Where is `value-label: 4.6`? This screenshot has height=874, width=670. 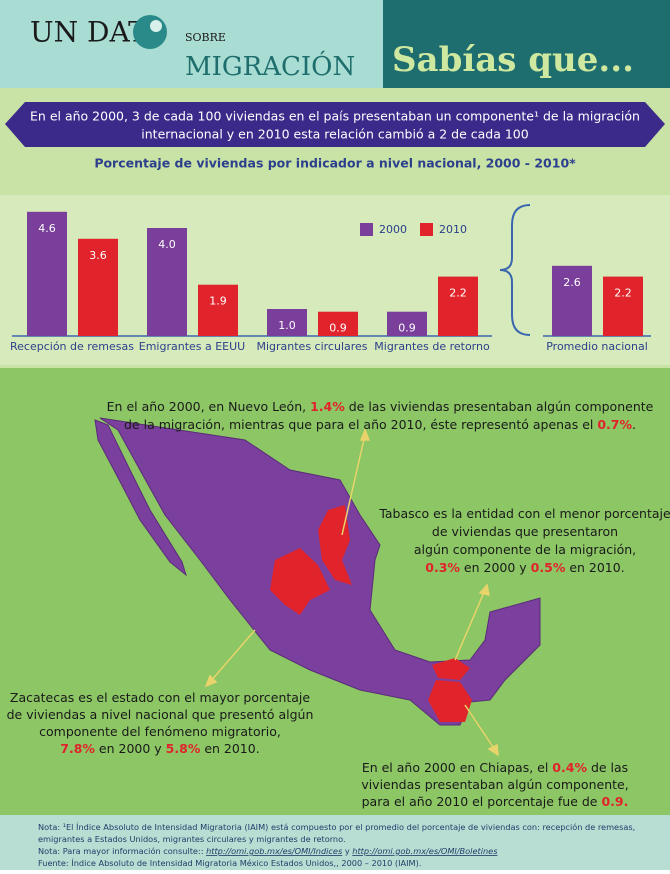
value-label: 4.6 is located at coordinates (47, 228).